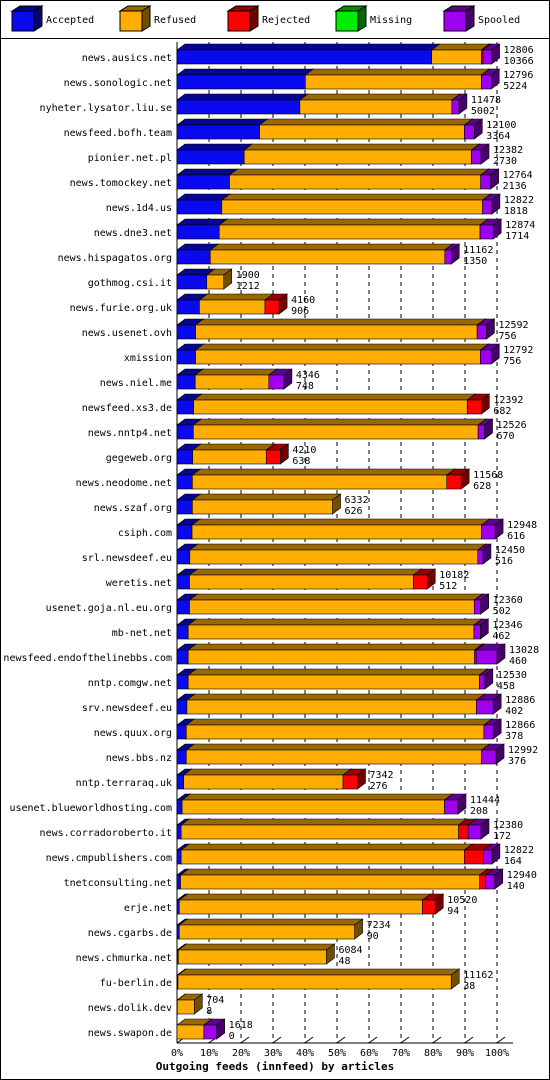 The height and width of the screenshot is (1080, 550). Describe the element at coordinates (462, 900) in the screenshot. I see `offered-label: 10520` at that location.